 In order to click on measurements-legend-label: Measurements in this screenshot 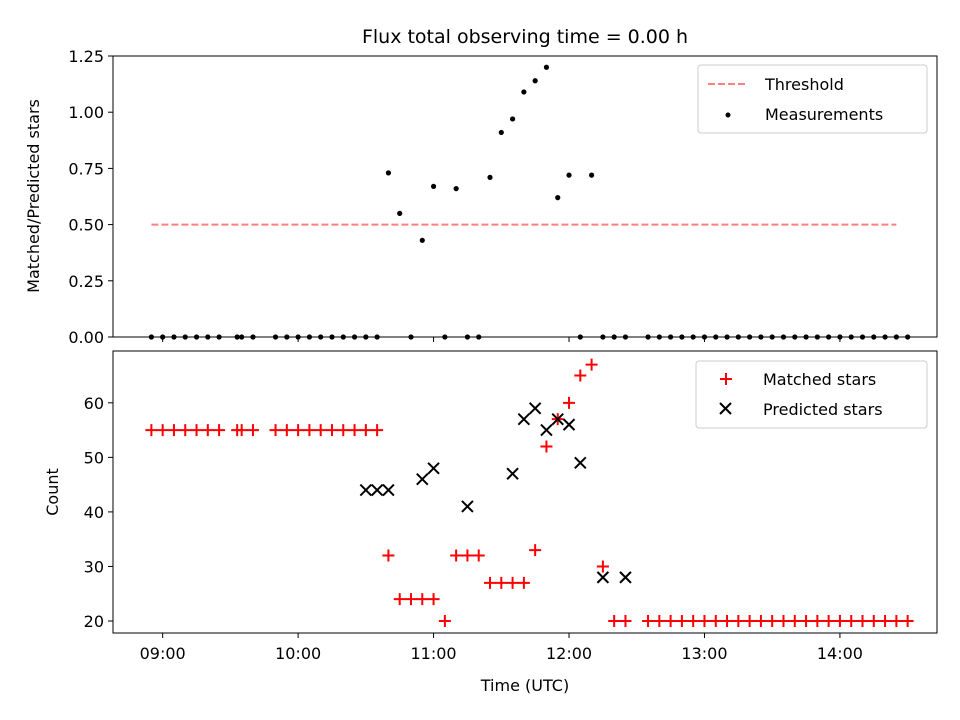, I will do `click(824, 114)`.